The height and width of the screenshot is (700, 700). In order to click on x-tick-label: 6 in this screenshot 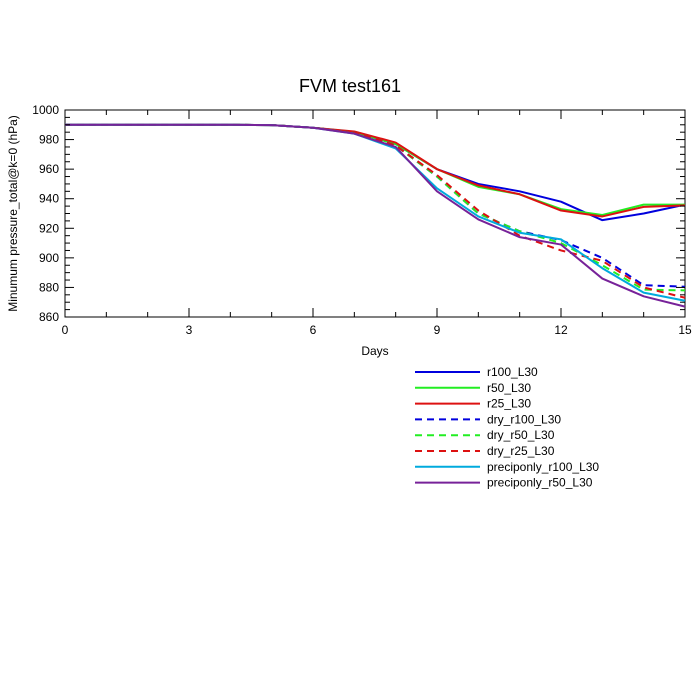, I will do `click(313, 330)`.